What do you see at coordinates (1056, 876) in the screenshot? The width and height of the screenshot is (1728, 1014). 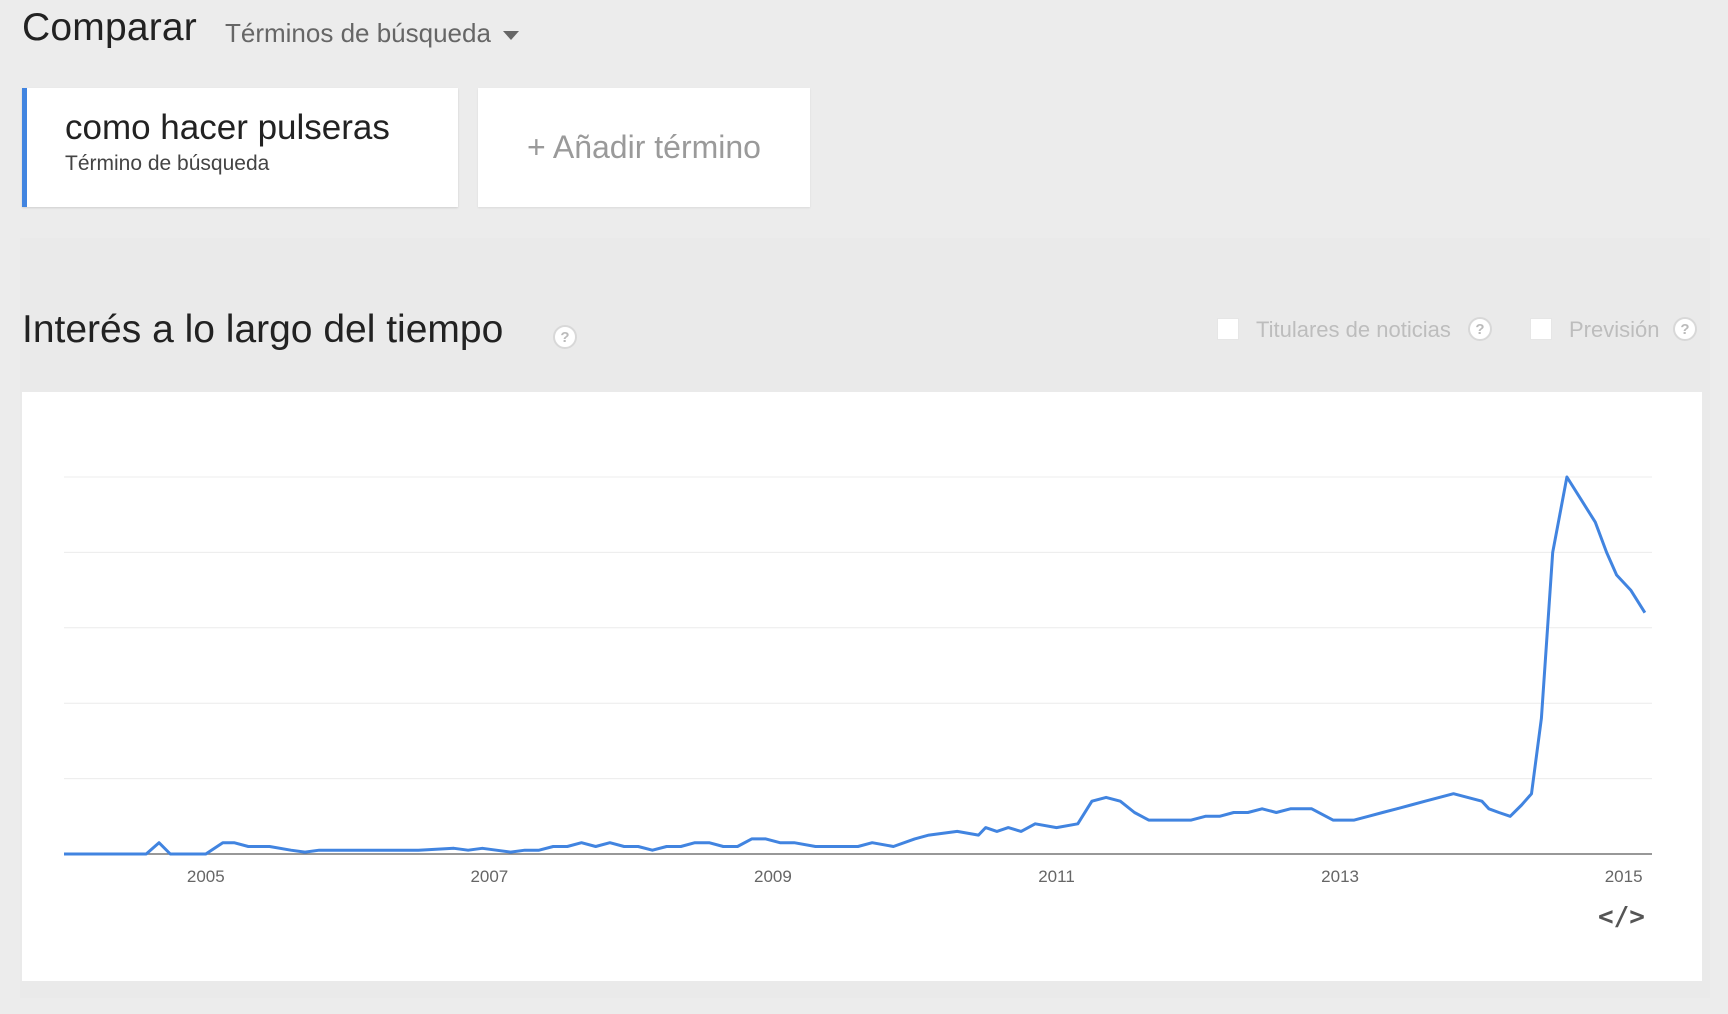 I see `x-tick-label: 2011` at bounding box center [1056, 876].